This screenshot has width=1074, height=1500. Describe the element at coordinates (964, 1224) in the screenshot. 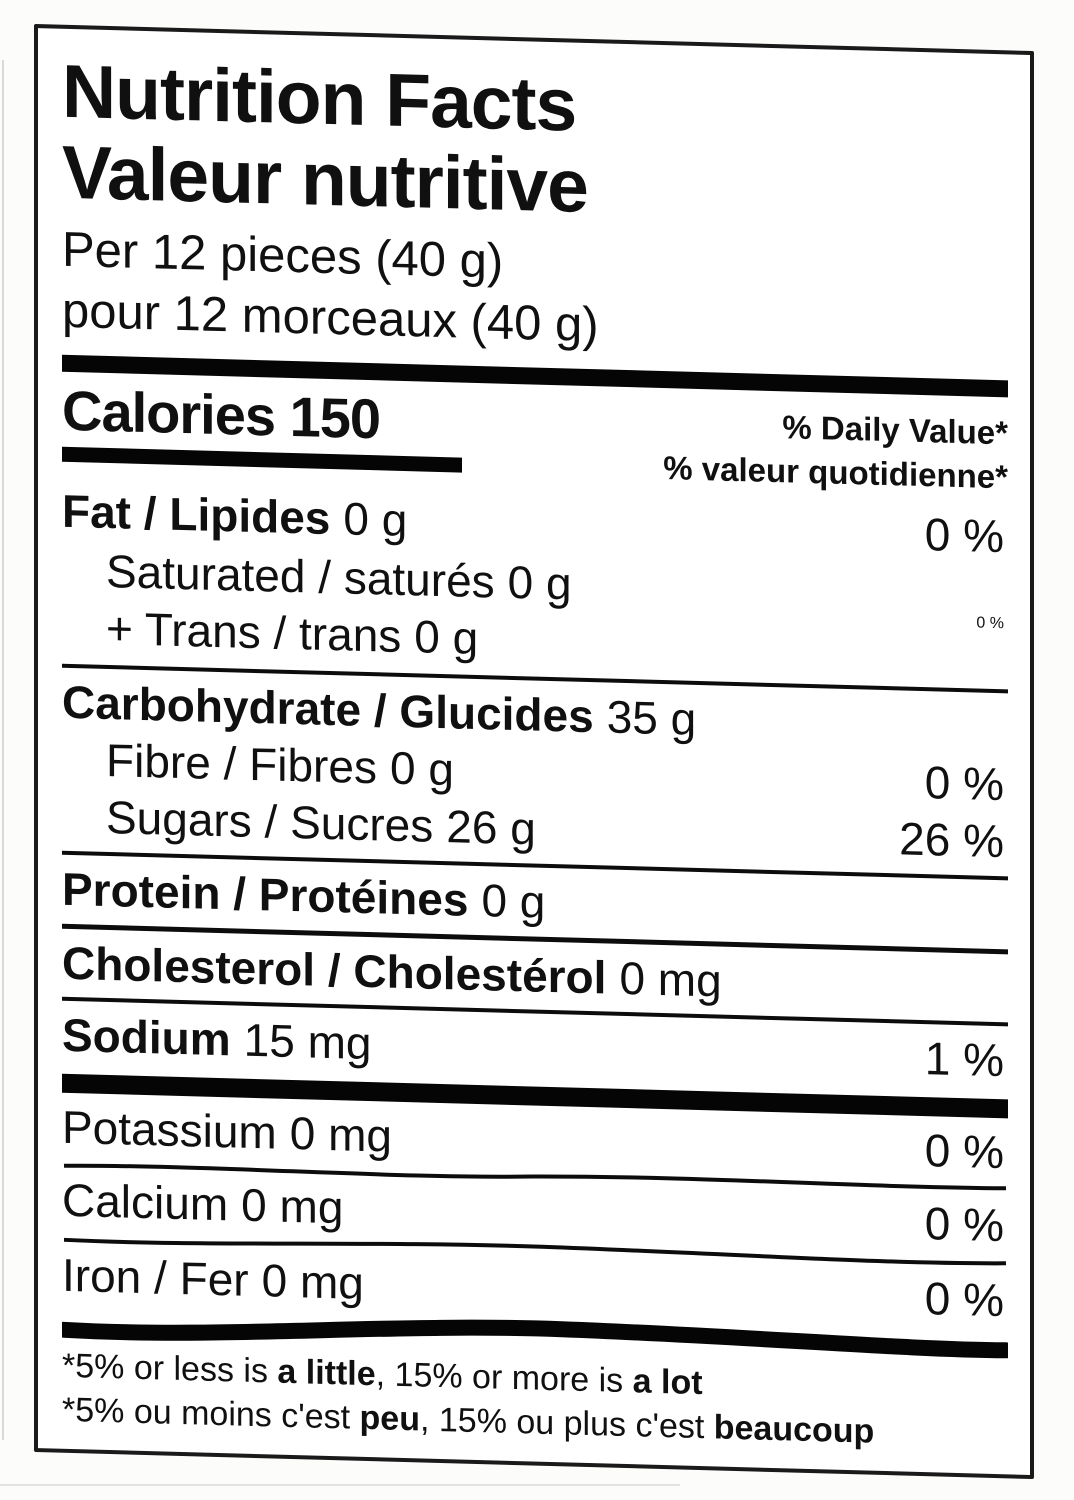

I see `calcium-daily-value: 0 %` at that location.